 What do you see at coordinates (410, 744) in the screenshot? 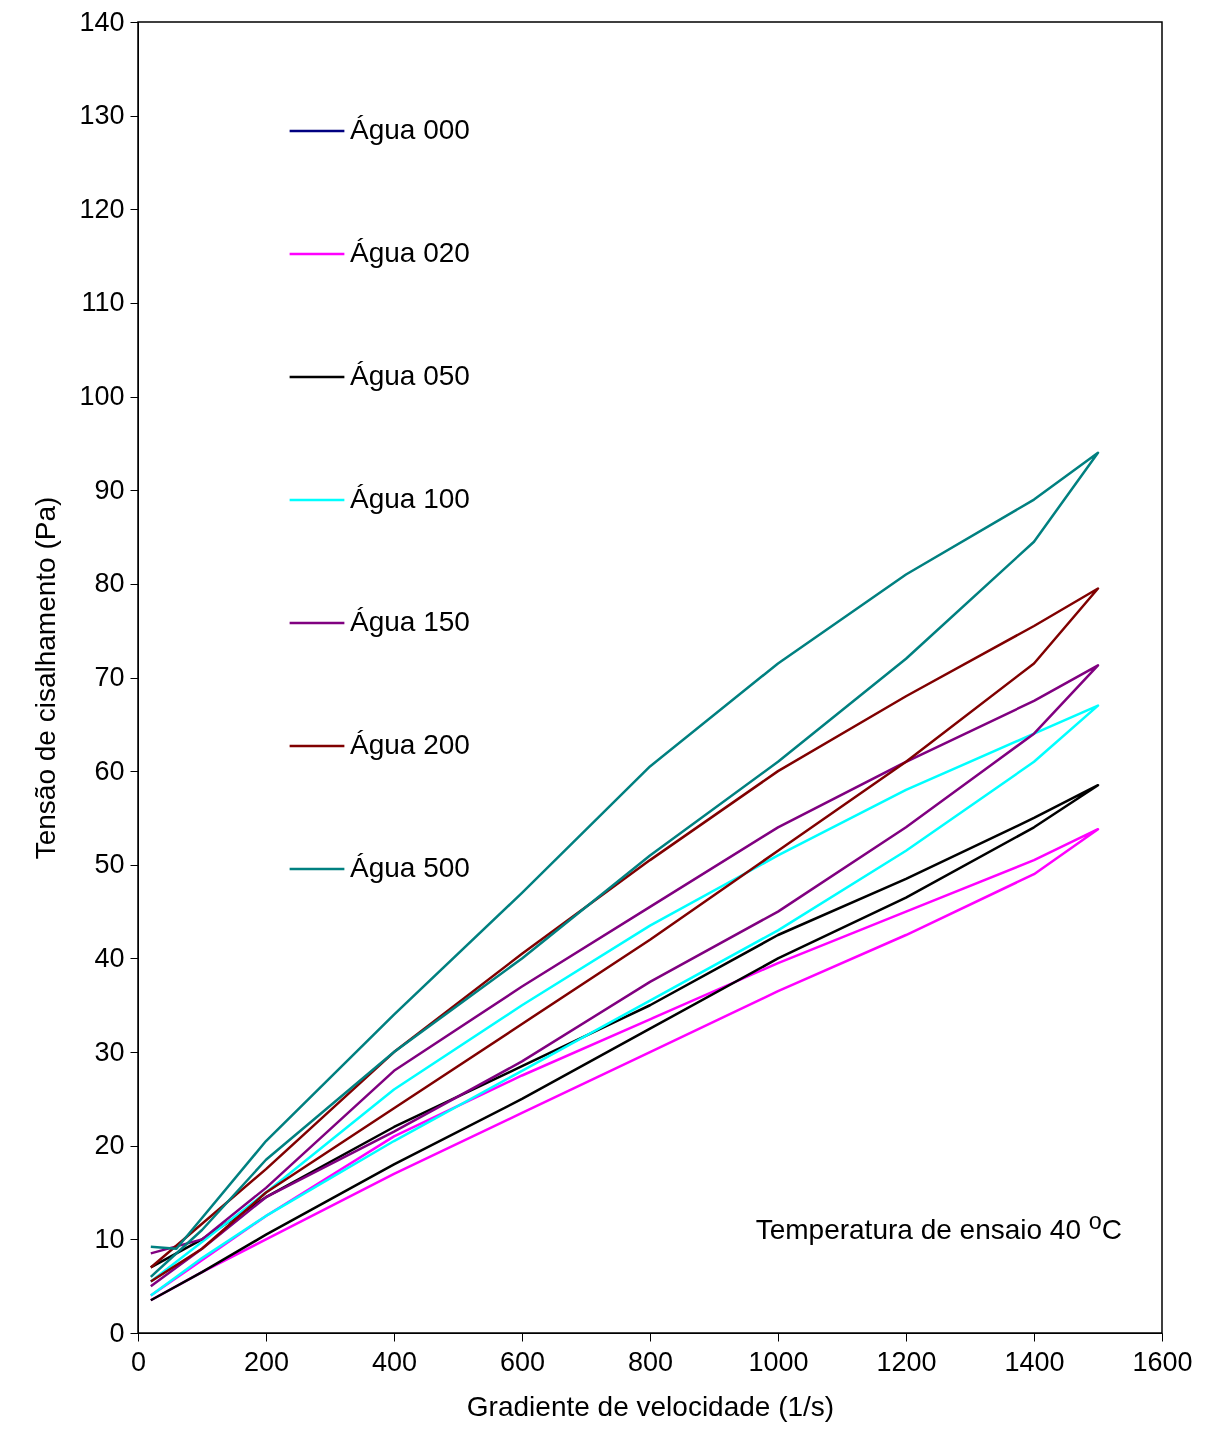
I see `legend-label: Água 200` at bounding box center [410, 744].